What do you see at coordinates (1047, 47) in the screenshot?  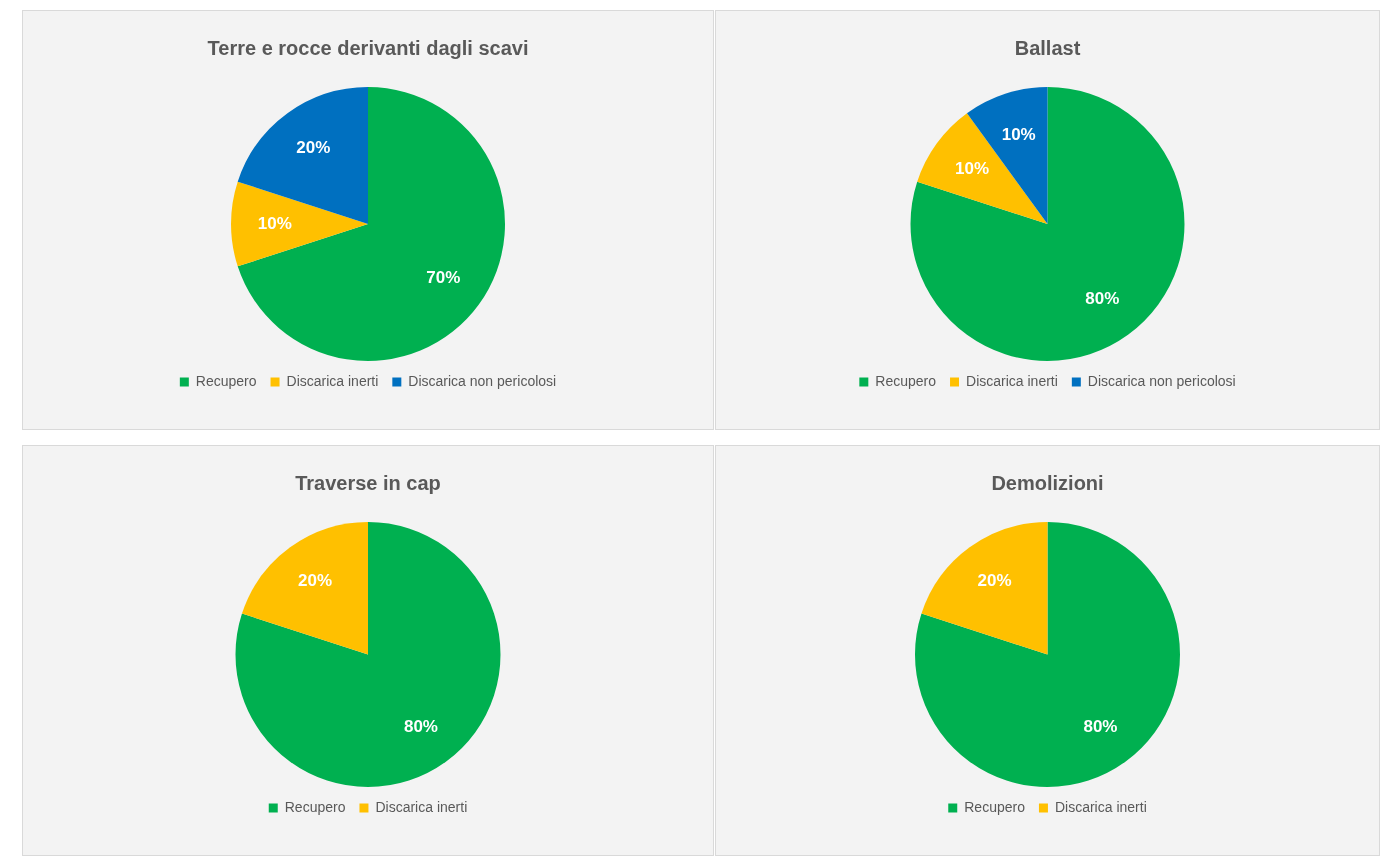 I see `chart-title: Ballast` at bounding box center [1047, 47].